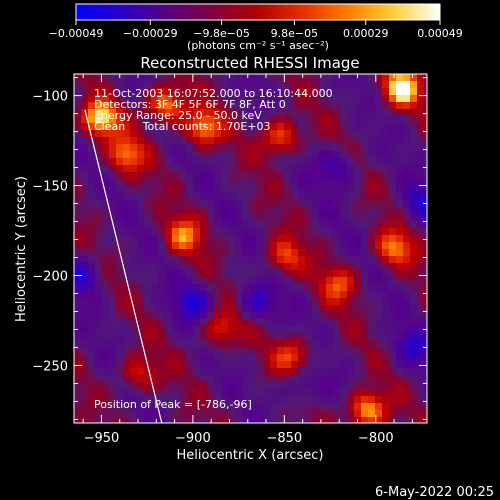 This screenshot has height=500, width=500. Describe the element at coordinates (50, 97) in the screenshot. I see `y-tick-label: −100` at that location.